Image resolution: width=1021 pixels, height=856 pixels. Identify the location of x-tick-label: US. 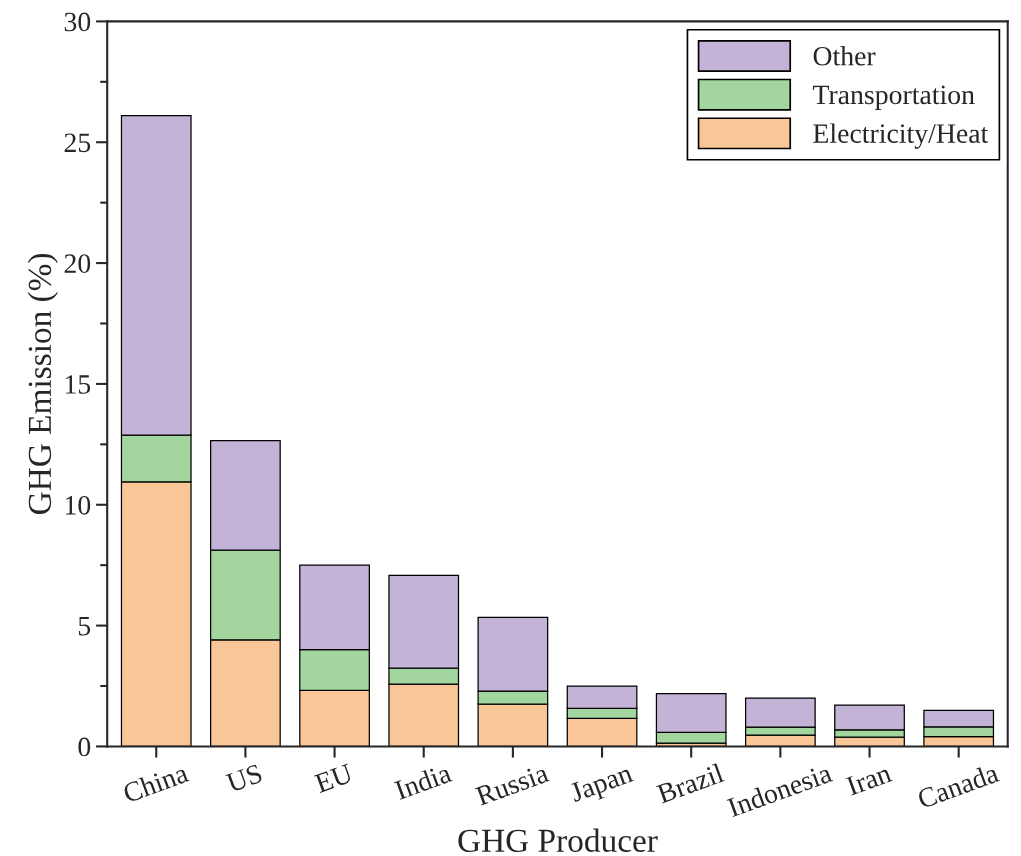
(244, 778).